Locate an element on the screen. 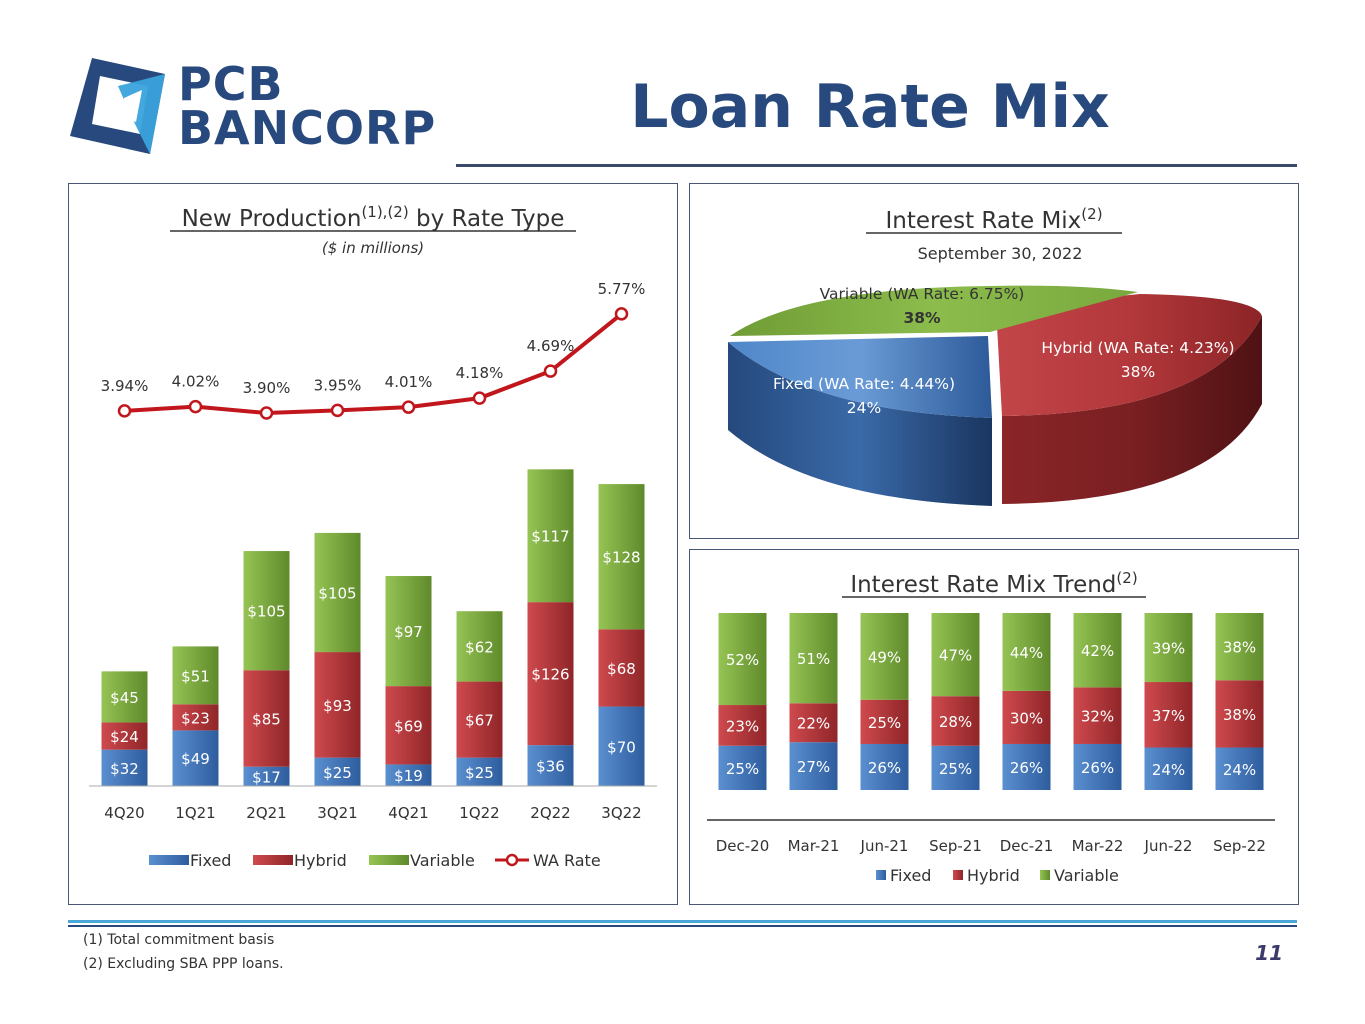 This screenshot has width=1365, height=1024. variable-data-label: $128 is located at coordinates (621, 558).